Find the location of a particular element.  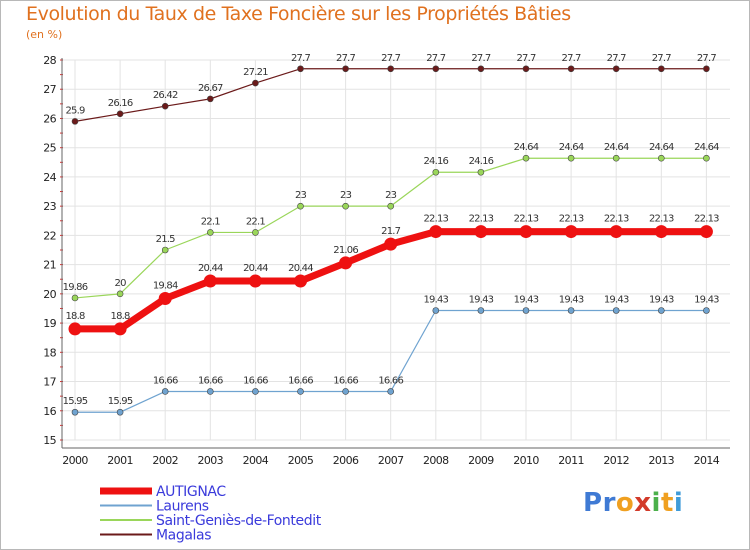

logo-letter: t is located at coordinates (667, 503).